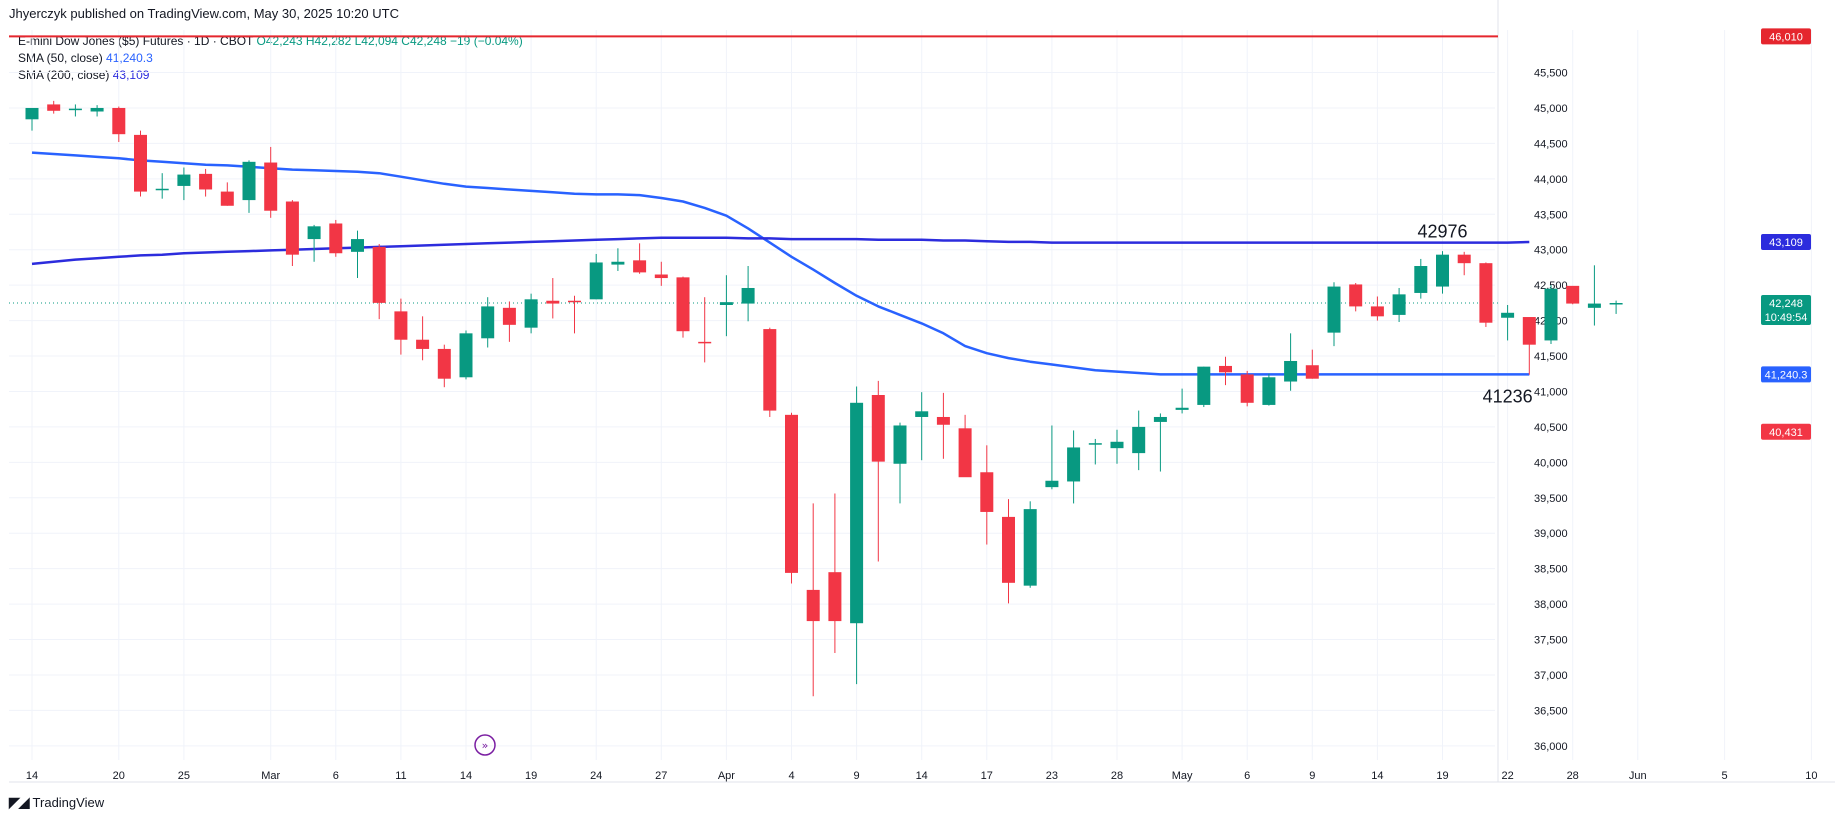  Describe the element at coordinates (1638, 776) in the screenshot. I see `x-tick-label: Jun` at that location.